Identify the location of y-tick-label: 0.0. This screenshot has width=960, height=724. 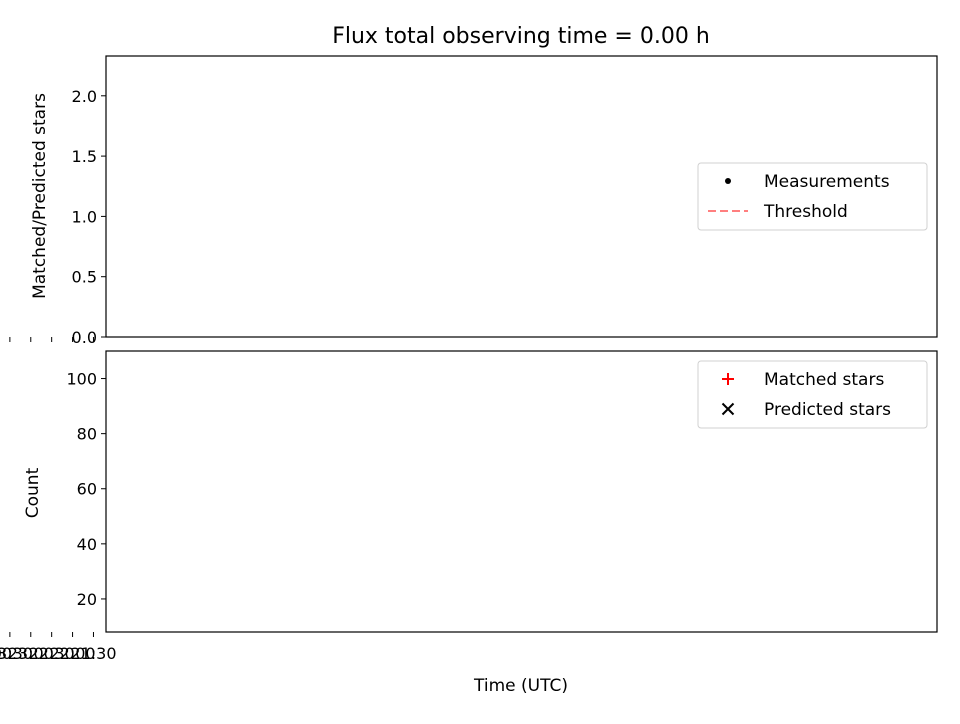
(84, 337).